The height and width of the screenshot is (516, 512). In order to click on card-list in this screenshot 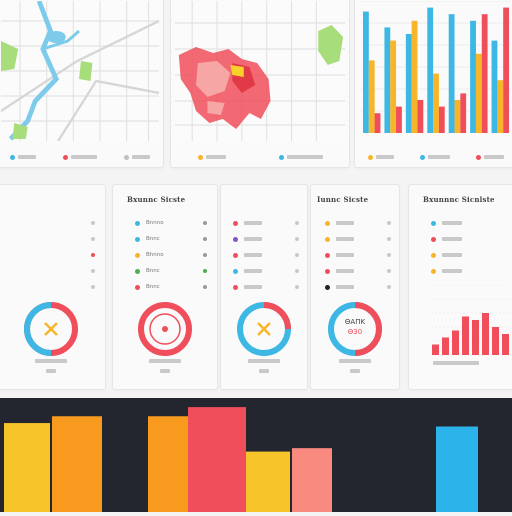, I will do `click(469, 247)`.